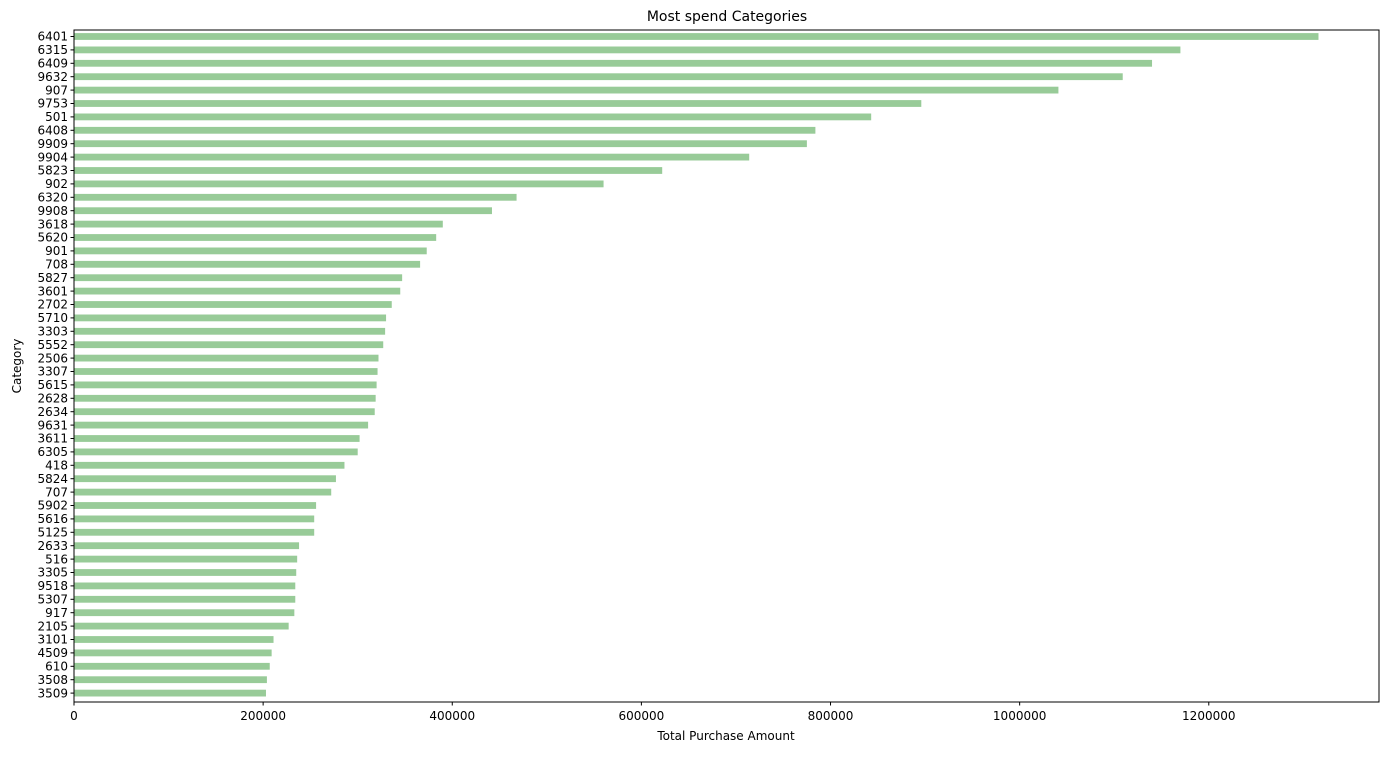  Describe the element at coordinates (52, 385) in the screenshot. I see `y-tick-label: 5615` at that location.